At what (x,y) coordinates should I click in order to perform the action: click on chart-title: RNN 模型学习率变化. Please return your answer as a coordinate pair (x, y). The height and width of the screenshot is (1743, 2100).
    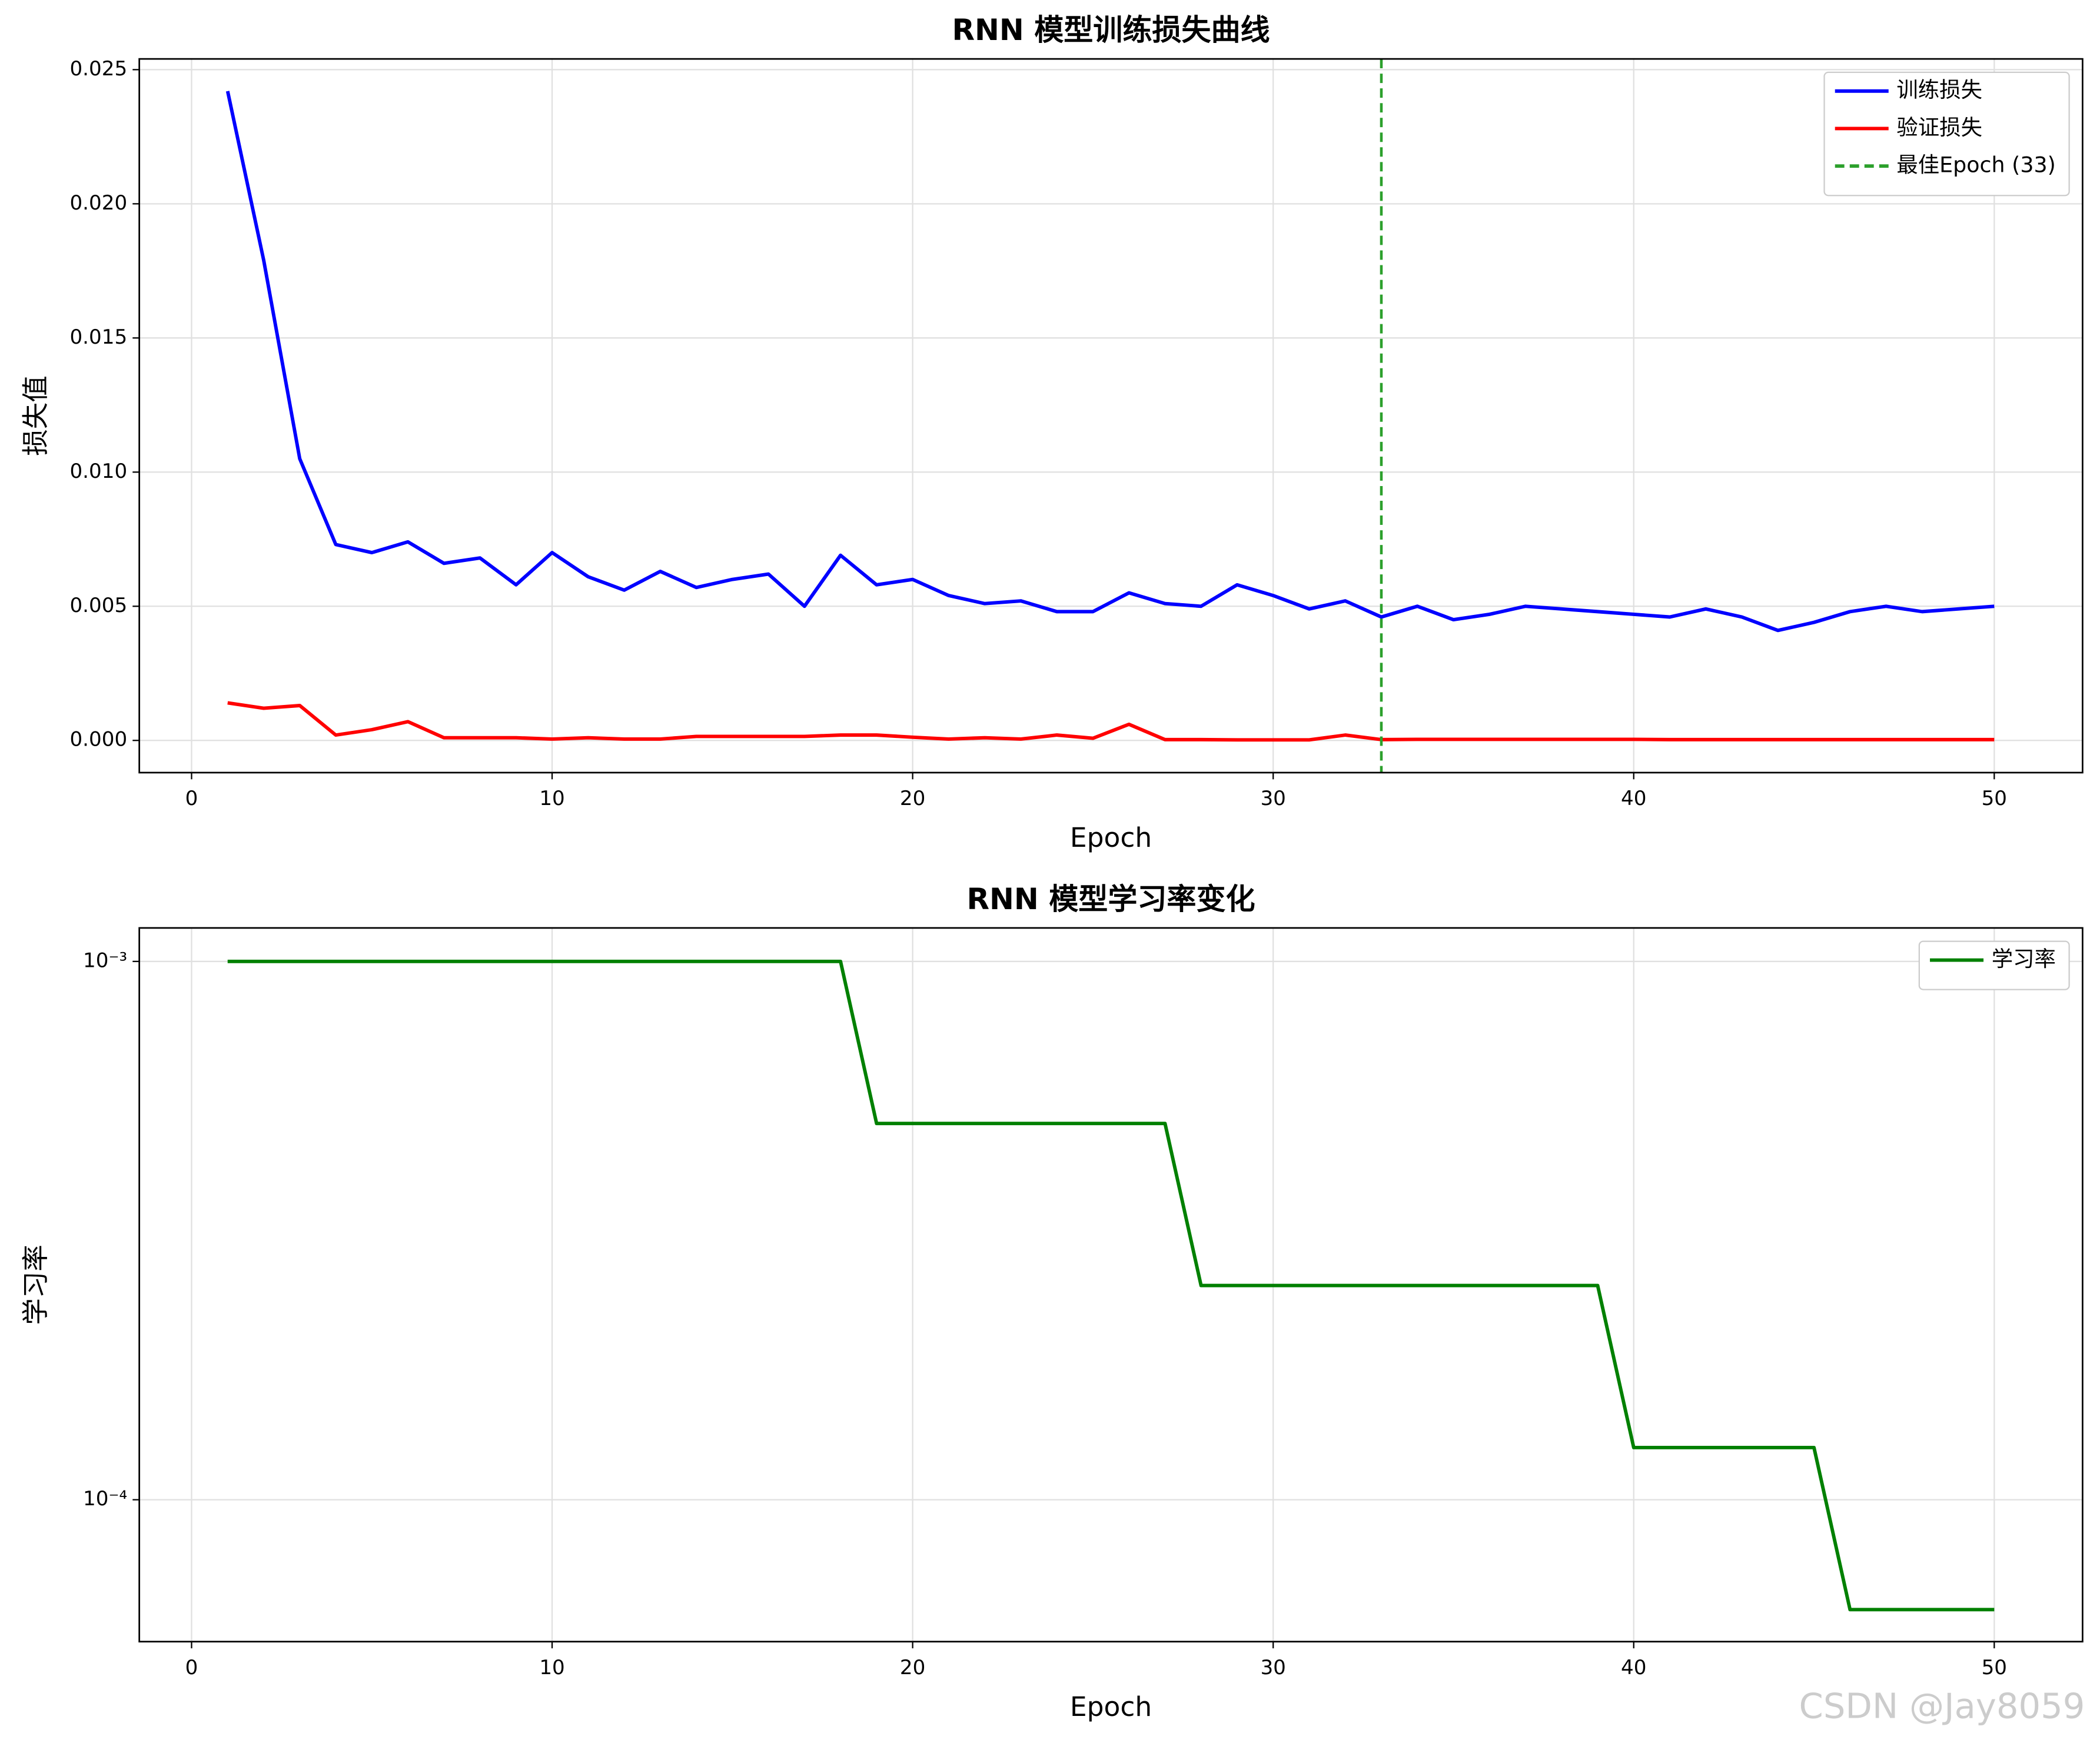
    Looking at the image, I should click on (1111, 899).